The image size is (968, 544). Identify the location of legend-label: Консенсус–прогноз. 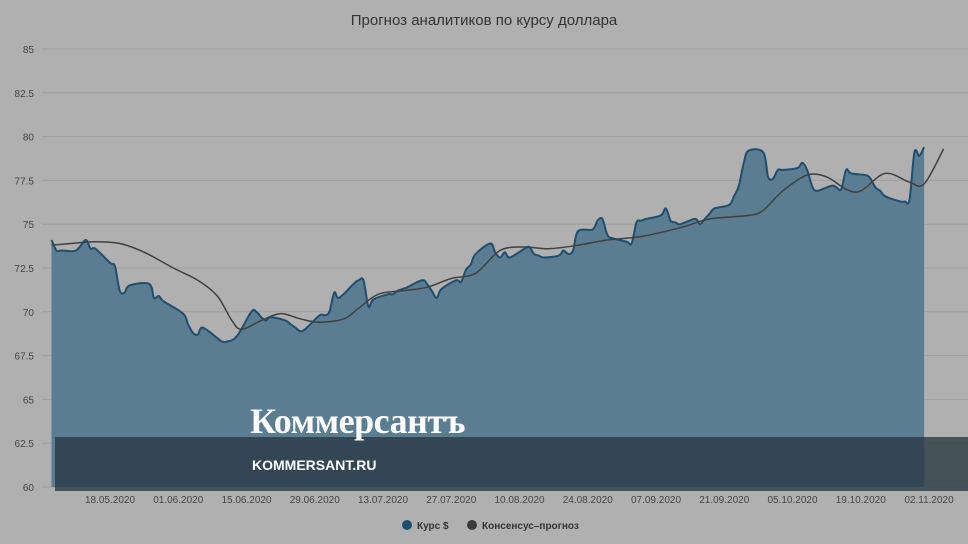
(530, 526).